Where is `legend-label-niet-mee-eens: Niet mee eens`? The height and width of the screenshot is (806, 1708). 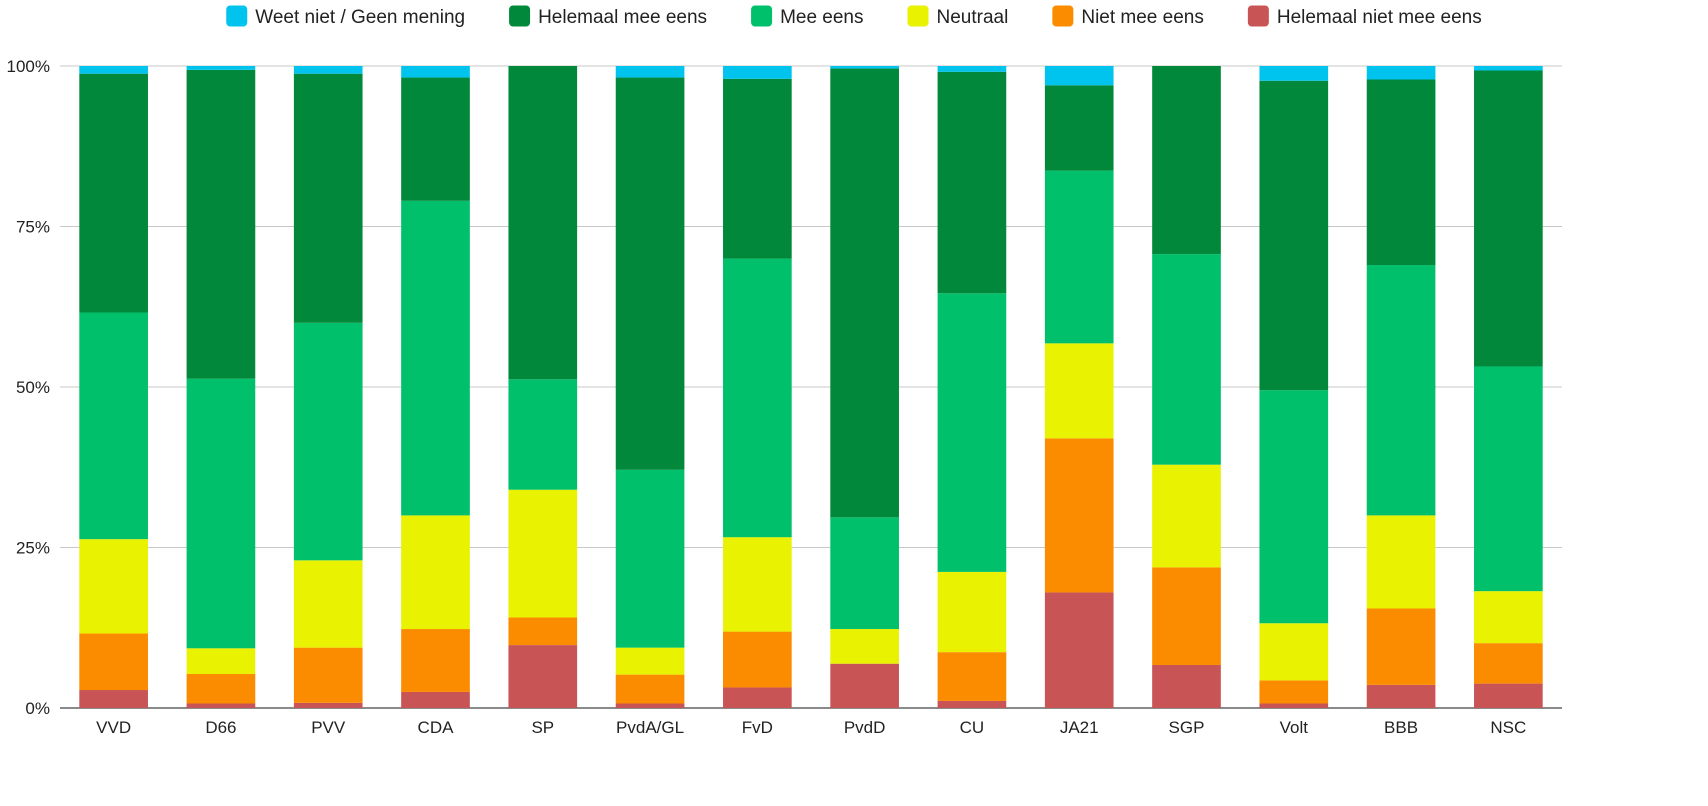
legend-label-niet-mee-eens: Niet mee eens is located at coordinates (1142, 17).